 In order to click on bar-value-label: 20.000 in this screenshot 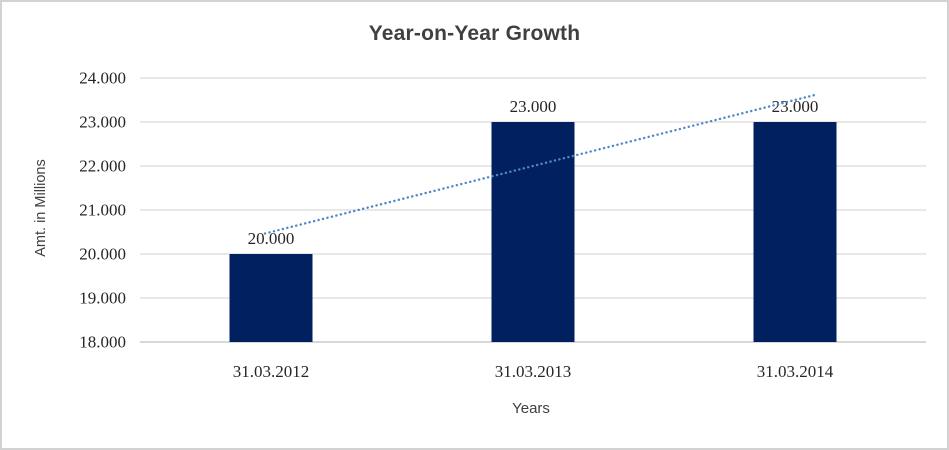, I will do `click(271, 238)`.